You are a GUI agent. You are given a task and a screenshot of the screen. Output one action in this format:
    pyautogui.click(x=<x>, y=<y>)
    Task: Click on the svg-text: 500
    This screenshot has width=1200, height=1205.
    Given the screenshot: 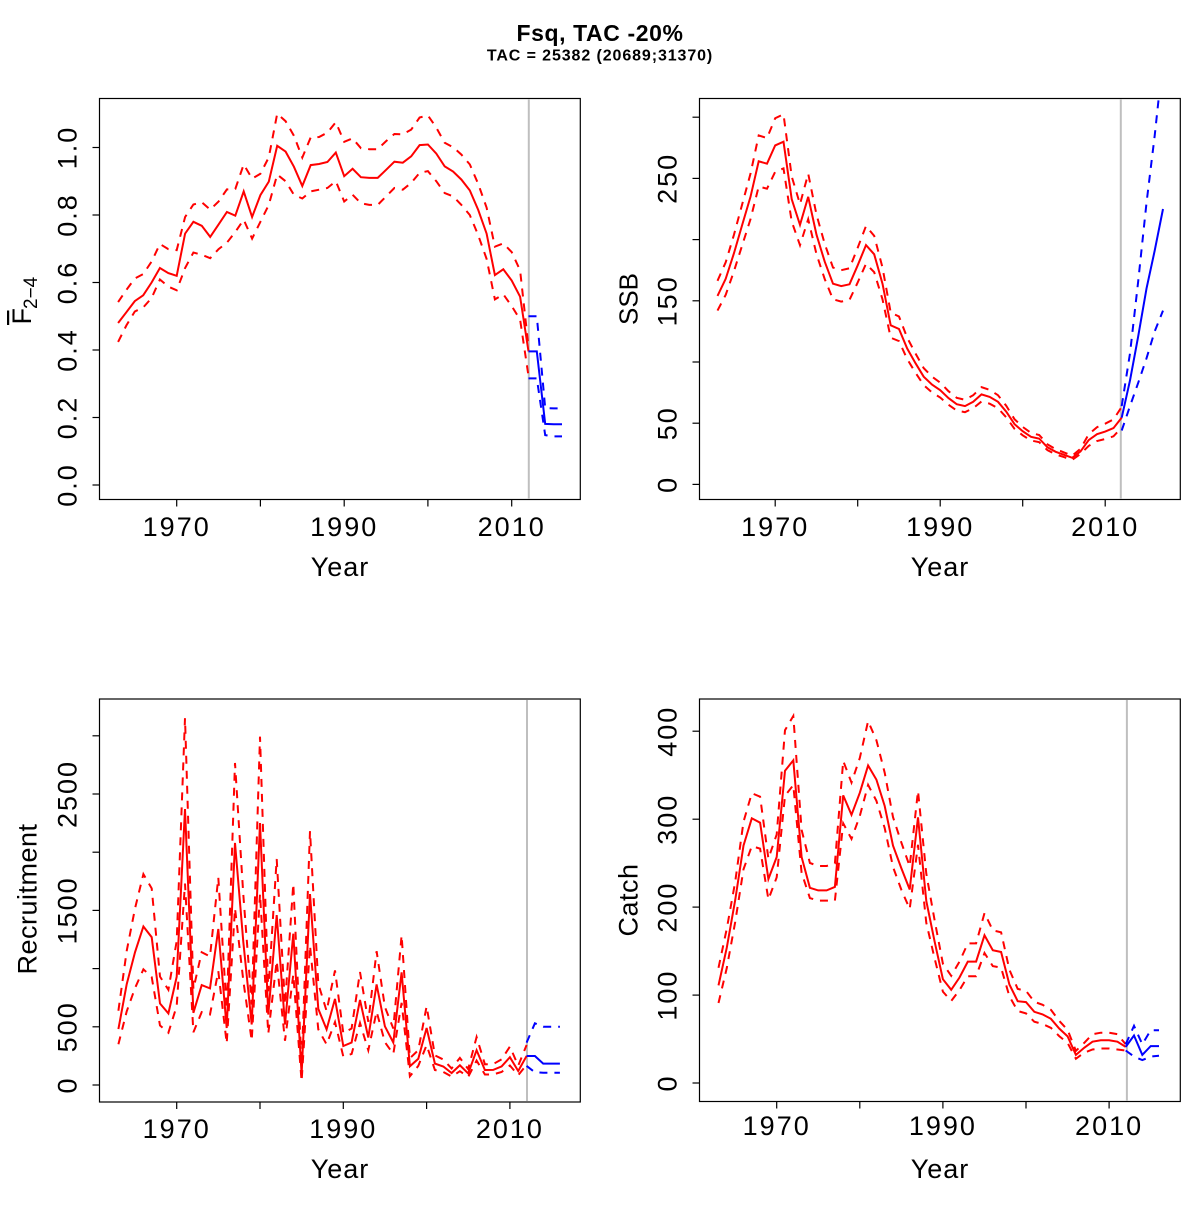 What is the action you would take?
    pyautogui.click(x=67, y=1026)
    